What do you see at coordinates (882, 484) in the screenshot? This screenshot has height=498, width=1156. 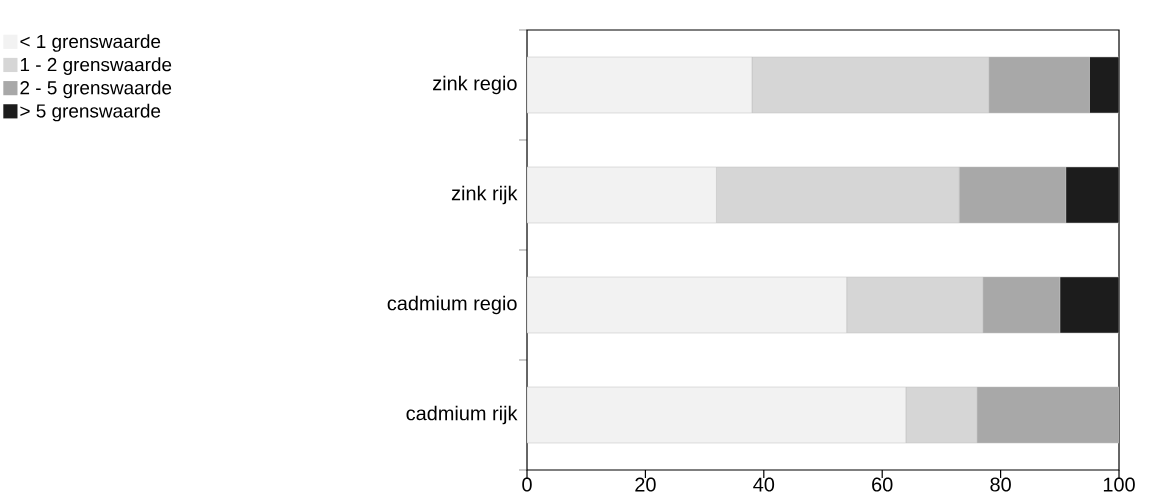 I see `x-tick-label: 60` at bounding box center [882, 484].